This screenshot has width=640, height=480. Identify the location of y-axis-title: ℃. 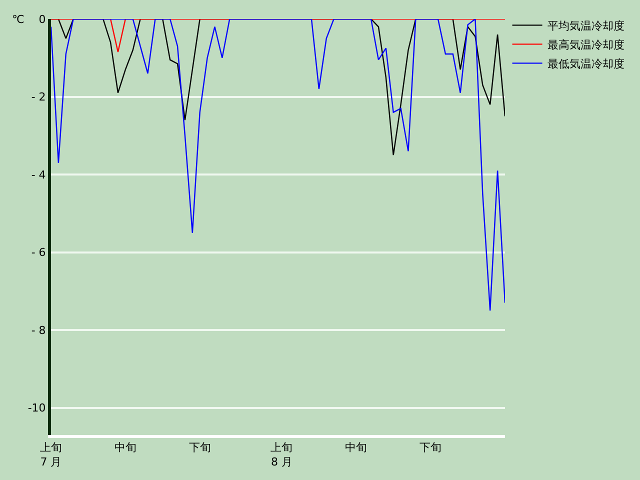
(18, 19).